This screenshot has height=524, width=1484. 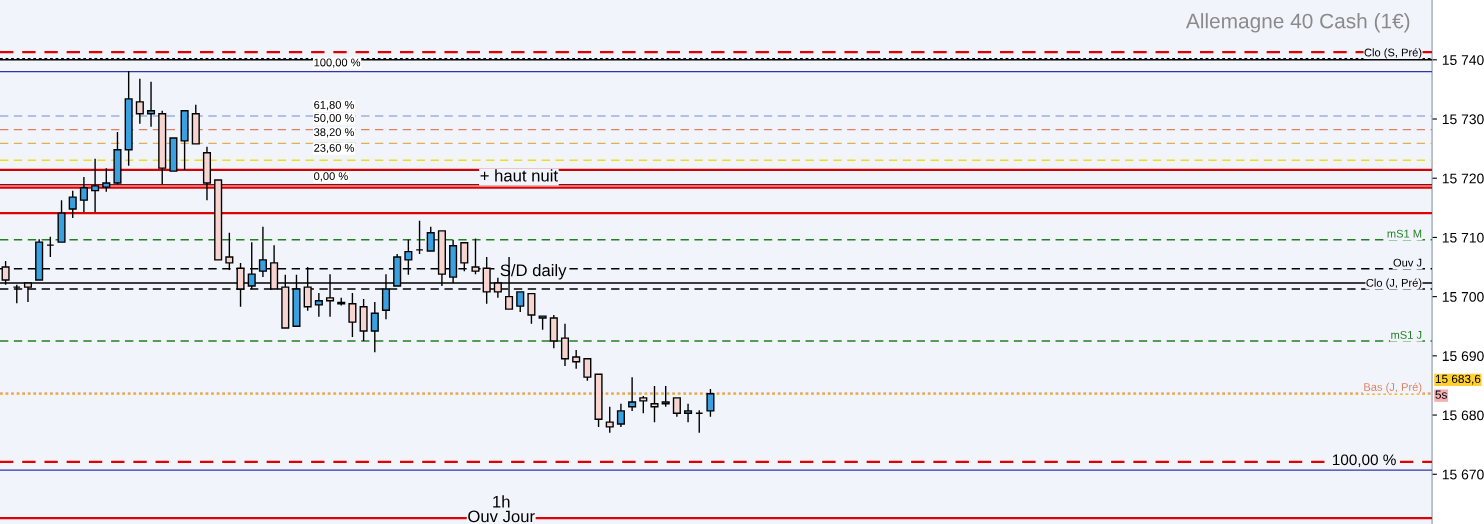 What do you see at coordinates (1394, 283) in the screenshot?
I see `ref-line-label: Clo (J, Pré)` at bounding box center [1394, 283].